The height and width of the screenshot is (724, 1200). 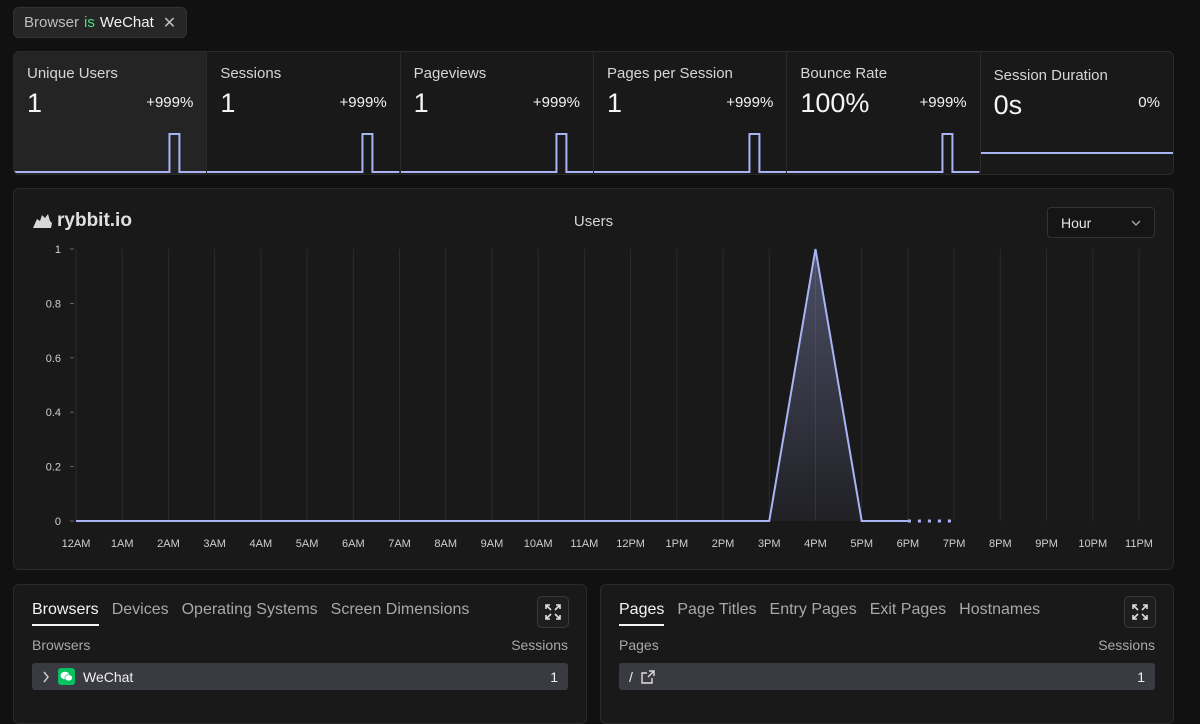 I want to click on x-tick-label: 2AM, so click(x=168, y=544).